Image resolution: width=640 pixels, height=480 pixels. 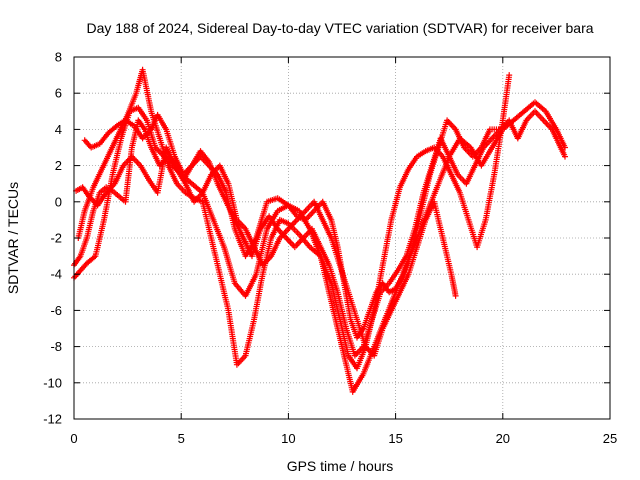 What do you see at coordinates (56, 310) in the screenshot?
I see `y-tick-label: -6` at bounding box center [56, 310].